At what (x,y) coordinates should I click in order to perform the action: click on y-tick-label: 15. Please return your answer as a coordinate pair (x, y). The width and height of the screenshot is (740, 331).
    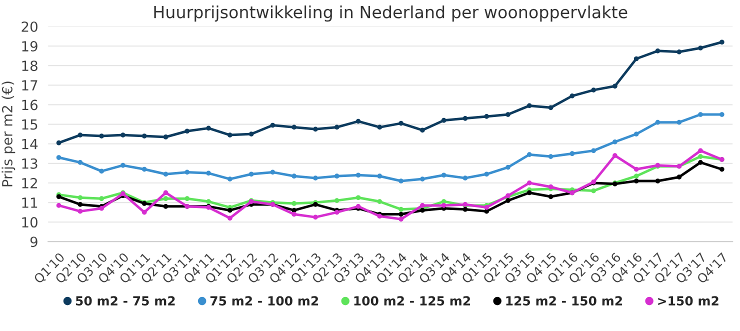
    Looking at the image, I should click on (30, 124).